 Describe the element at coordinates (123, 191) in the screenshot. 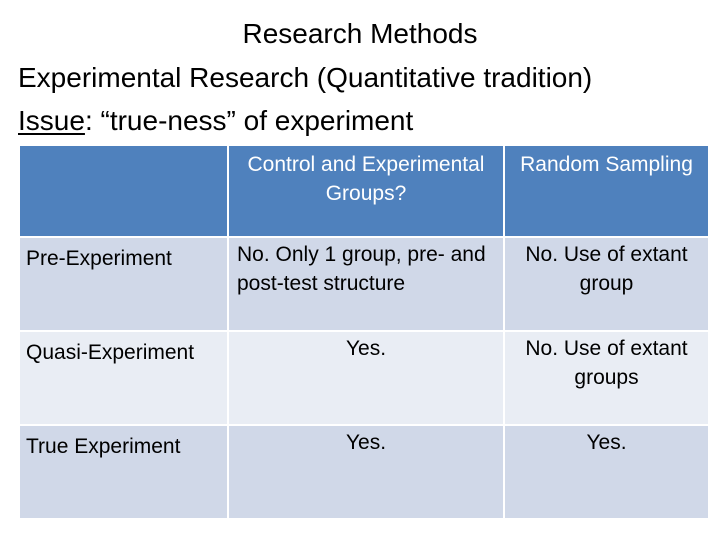

I see `header-cell-empty` at that location.